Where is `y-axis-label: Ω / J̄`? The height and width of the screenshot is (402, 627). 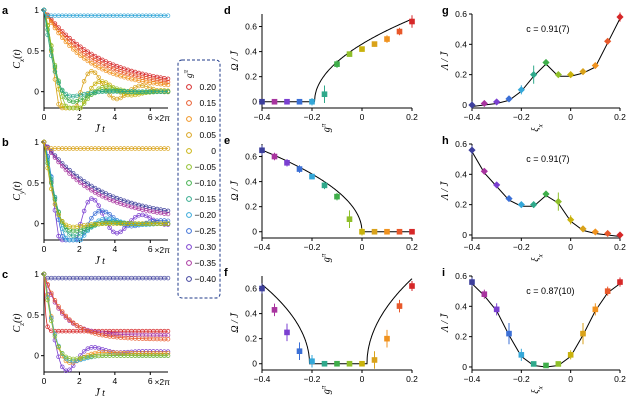
y-axis-label: Ω / J̄ is located at coordinates (235, 190).